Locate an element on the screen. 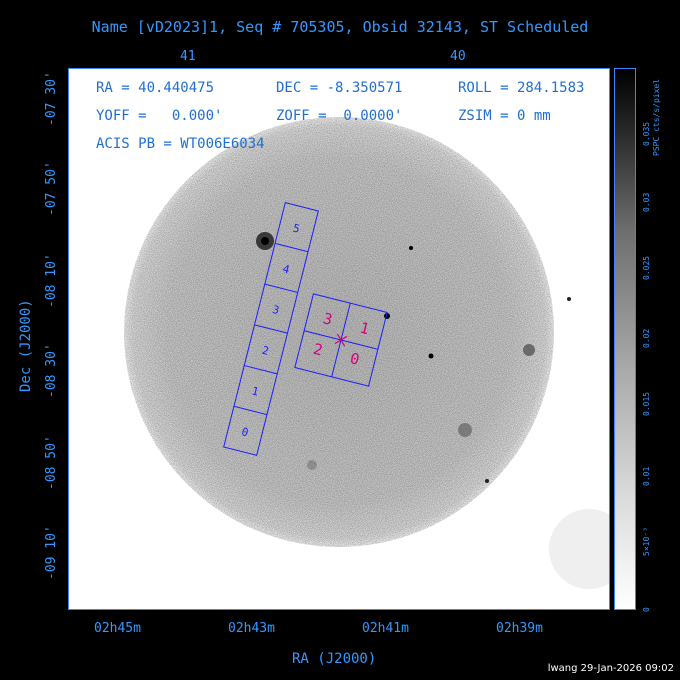 This screenshot has height=680, width=680. colorbar-tick-5e-3: 5×10⁻³ is located at coordinates (646, 541).